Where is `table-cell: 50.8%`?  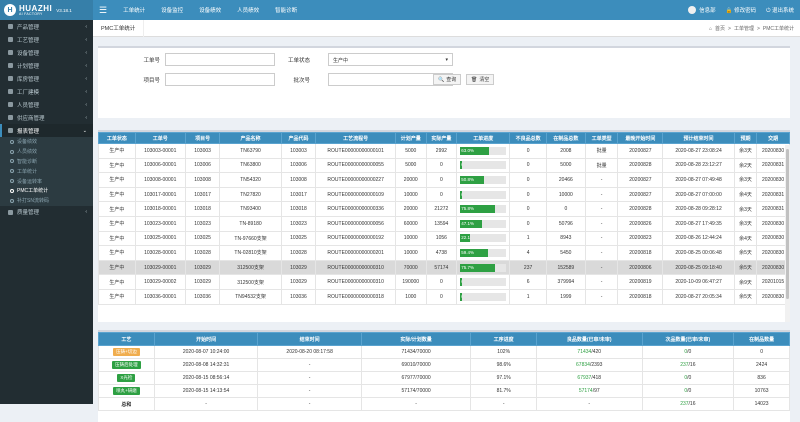 table-cell: 50.8% is located at coordinates (483, 180).